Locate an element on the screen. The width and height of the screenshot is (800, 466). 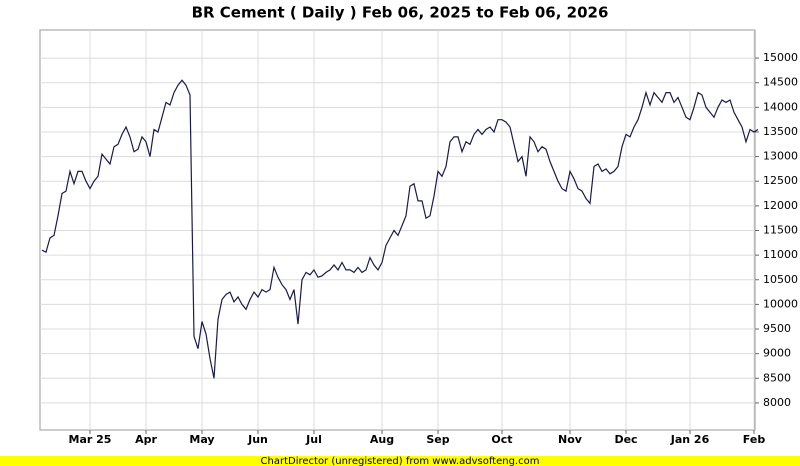
y-tick-label: 11000 is located at coordinates (780, 254).